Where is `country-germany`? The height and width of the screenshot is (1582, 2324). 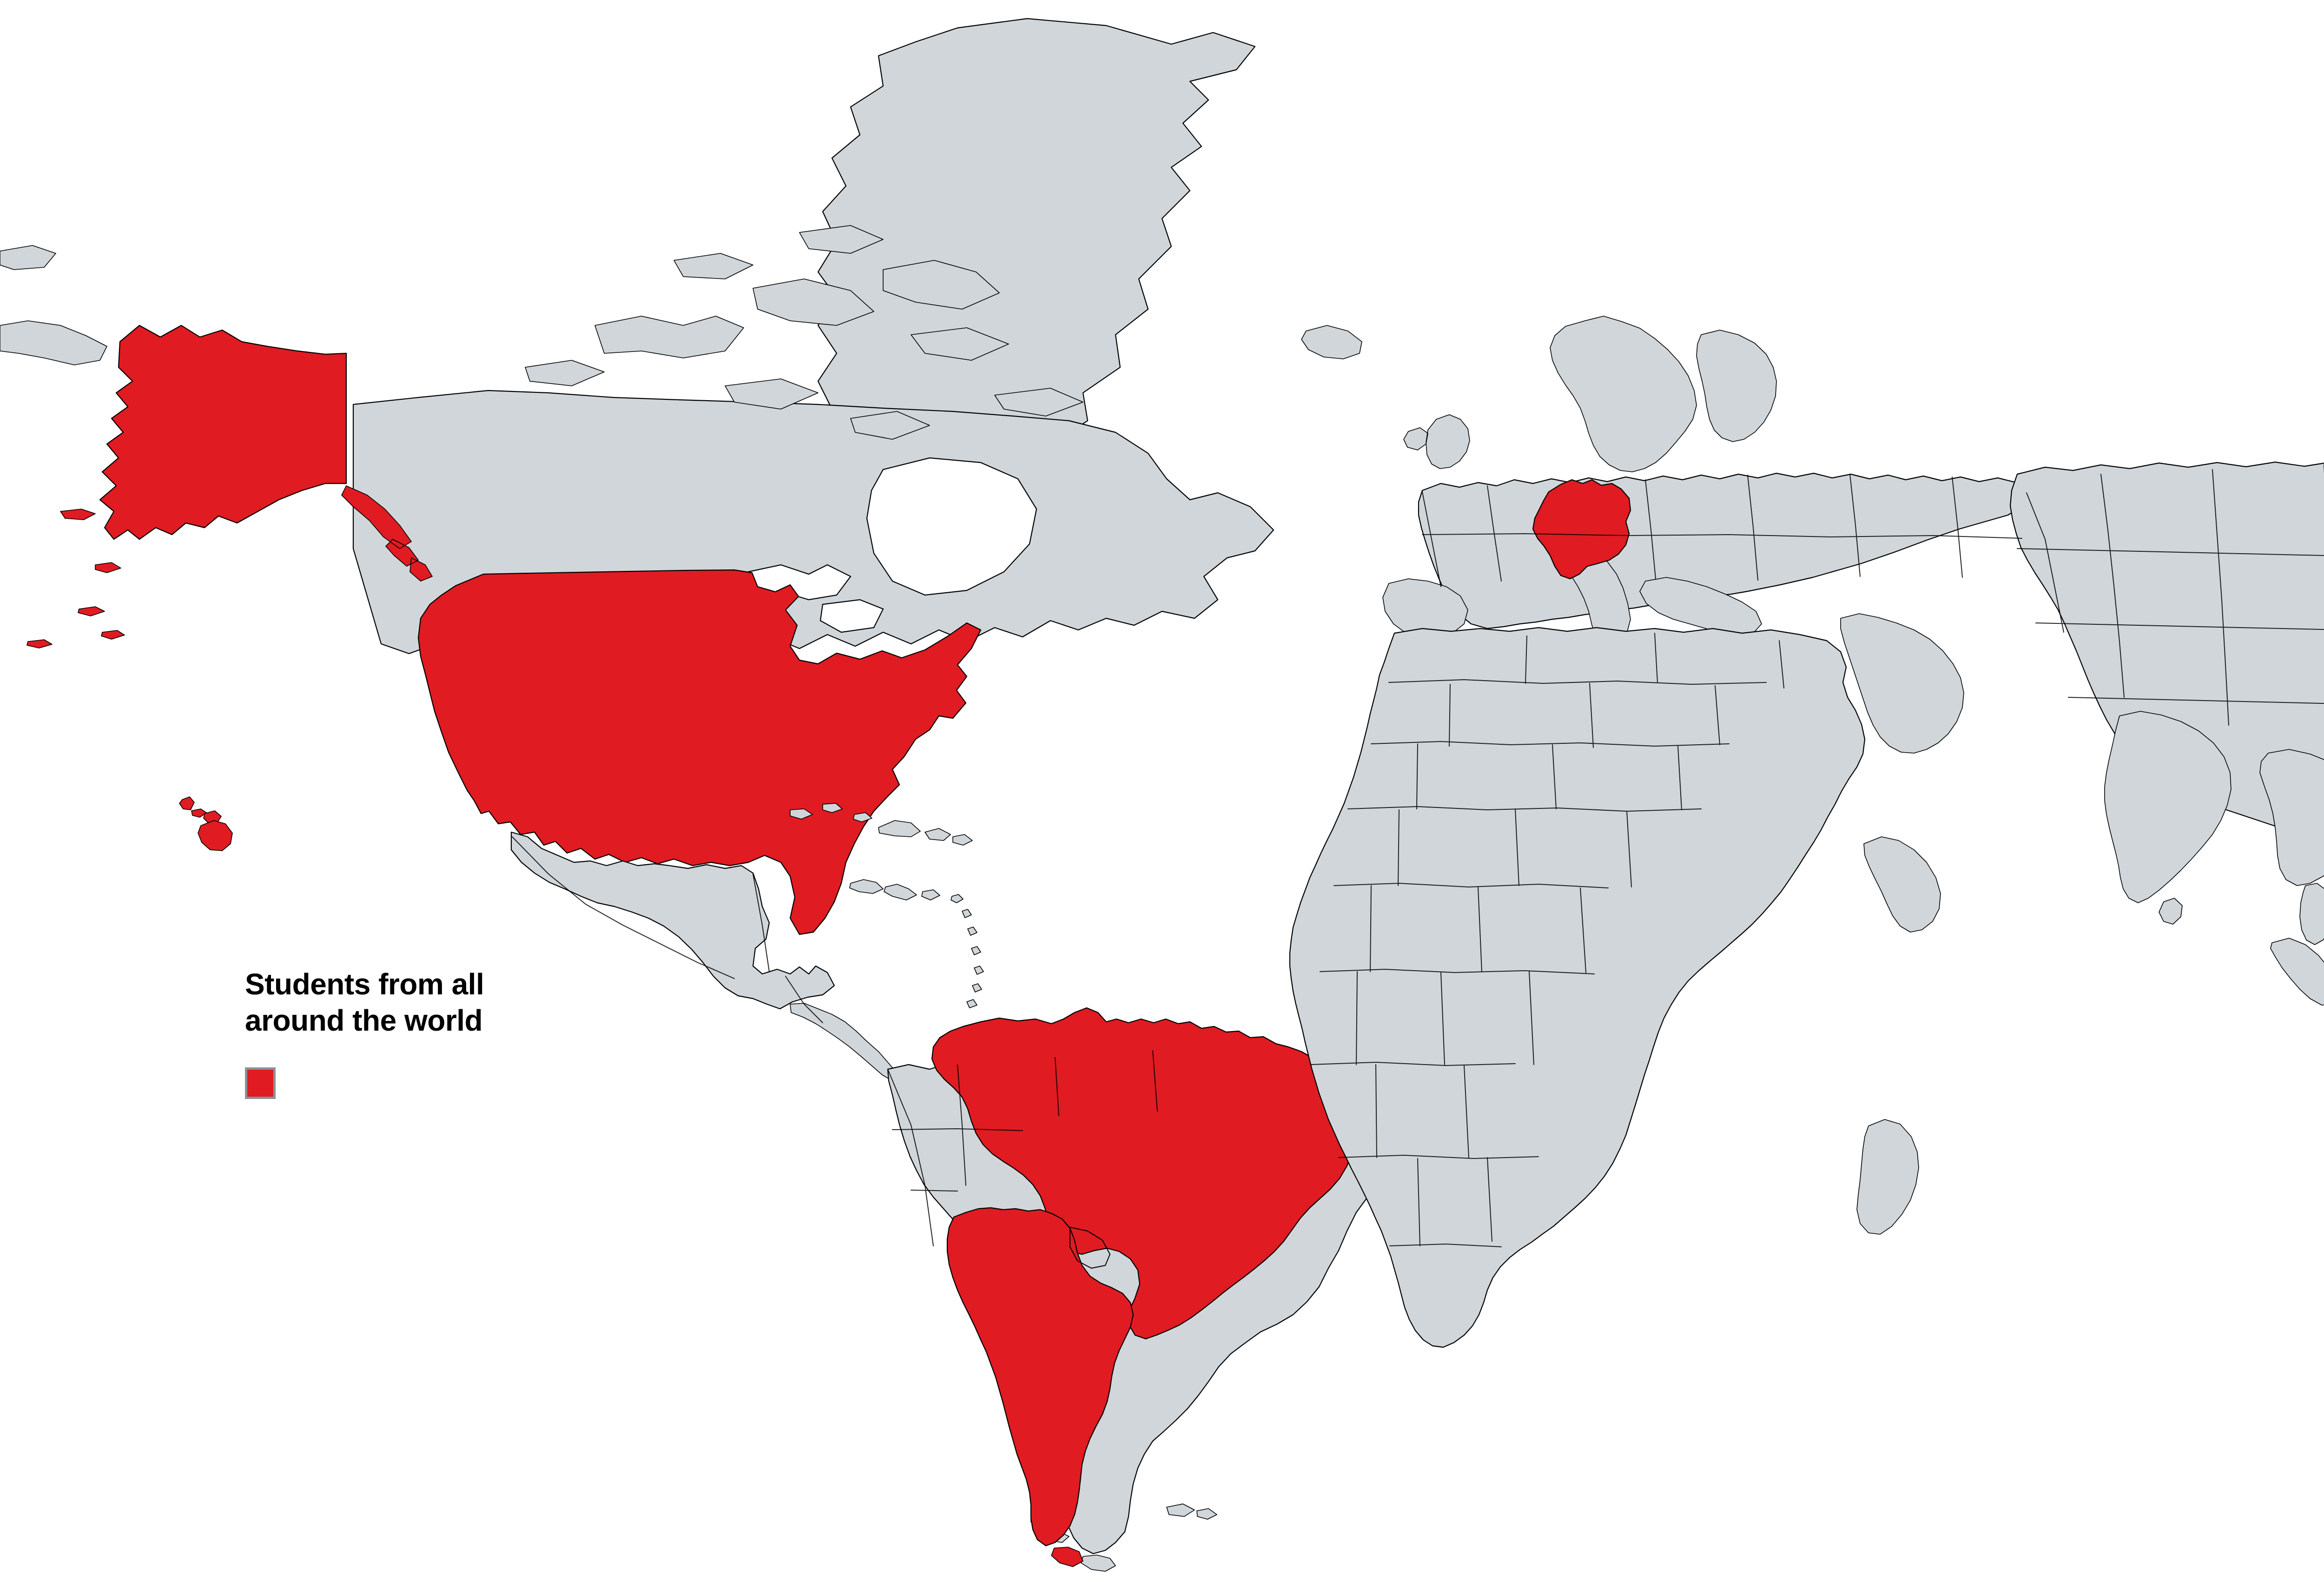
country-germany is located at coordinates (1581, 529).